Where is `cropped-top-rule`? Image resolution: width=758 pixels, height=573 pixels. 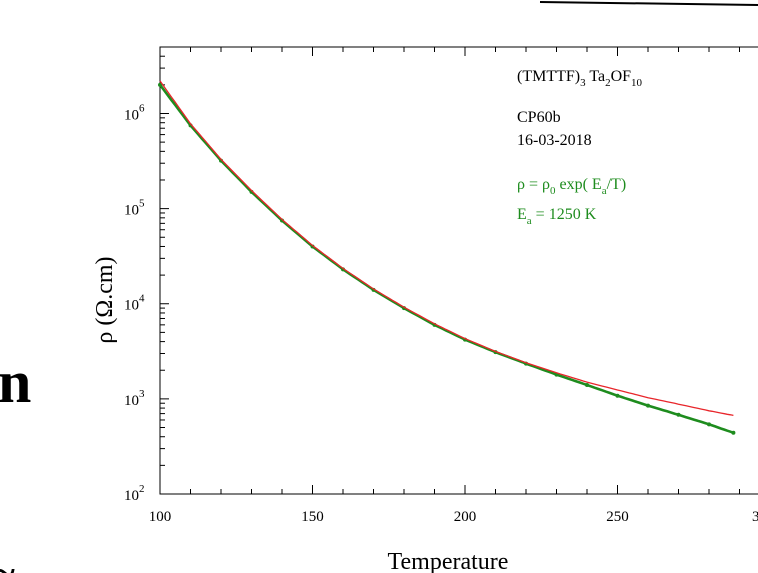
cropped-top-rule is located at coordinates (648, 3).